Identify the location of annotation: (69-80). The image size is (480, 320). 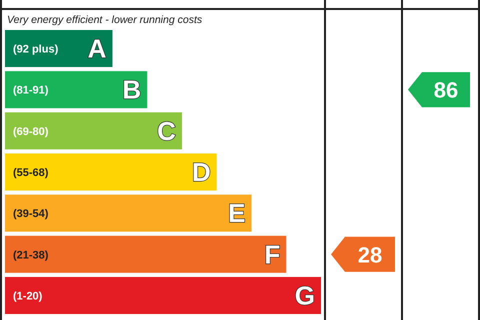
(31, 132).